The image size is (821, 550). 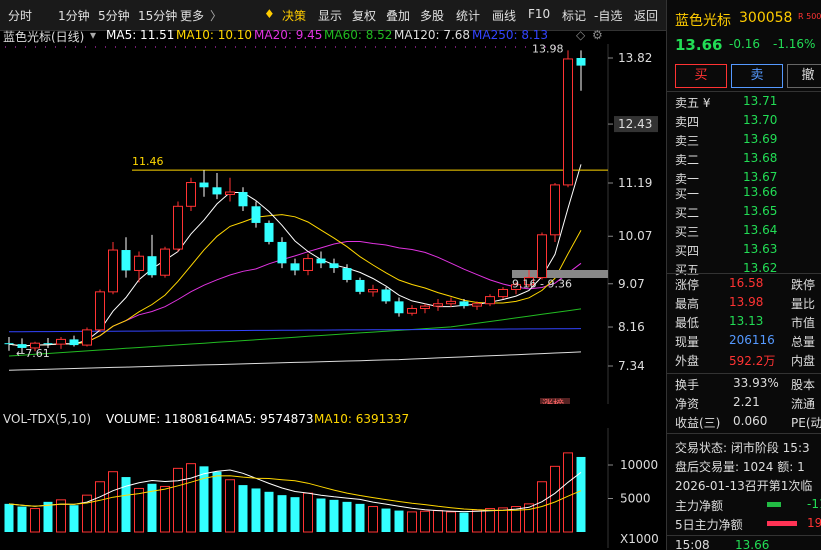 What do you see at coordinates (74, 16) in the screenshot?
I see `tab-1min: 1分钟` at bounding box center [74, 16].